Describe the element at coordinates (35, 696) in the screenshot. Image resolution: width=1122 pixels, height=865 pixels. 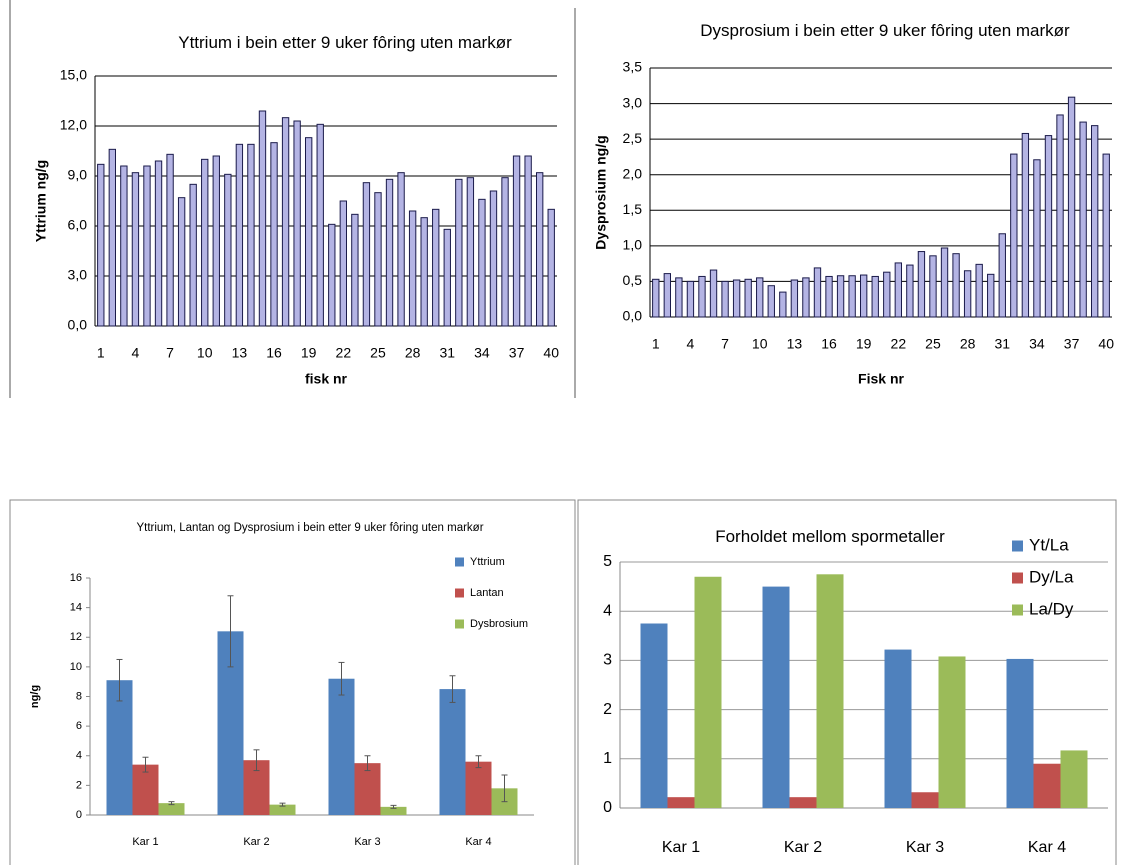
I see `y-axis-title: ng/g` at that location.